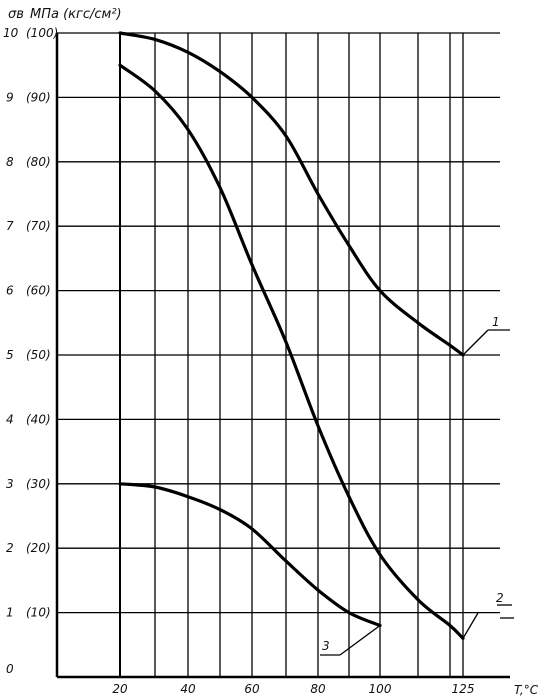 The image size is (544, 699). What do you see at coordinates (496, 322) in the screenshot?
I see `series-label-1: 1` at bounding box center [496, 322].